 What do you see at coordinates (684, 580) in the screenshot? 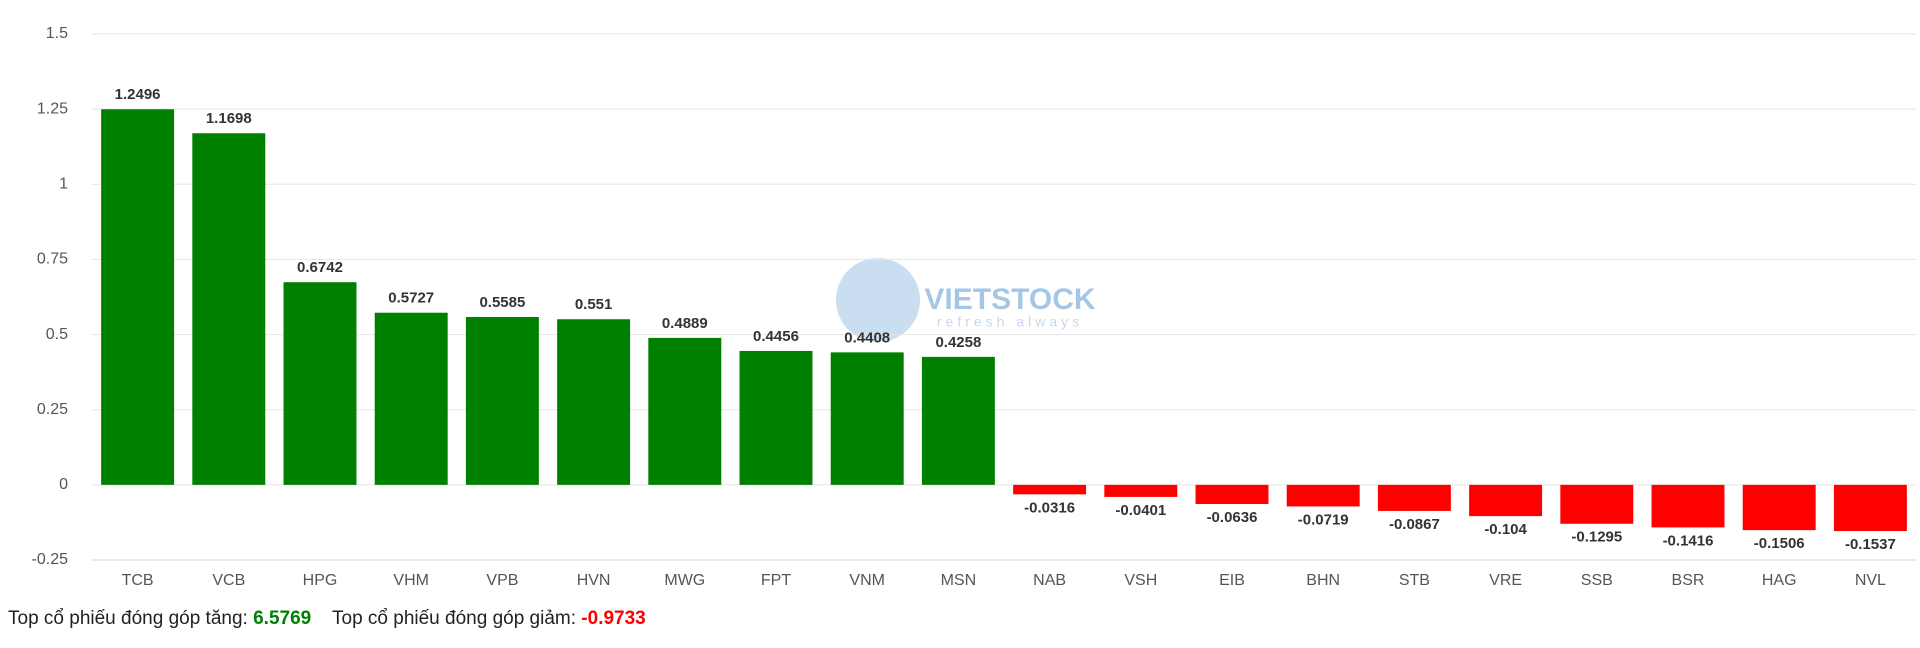
I see `x-tick-label: MWG` at bounding box center [684, 580].